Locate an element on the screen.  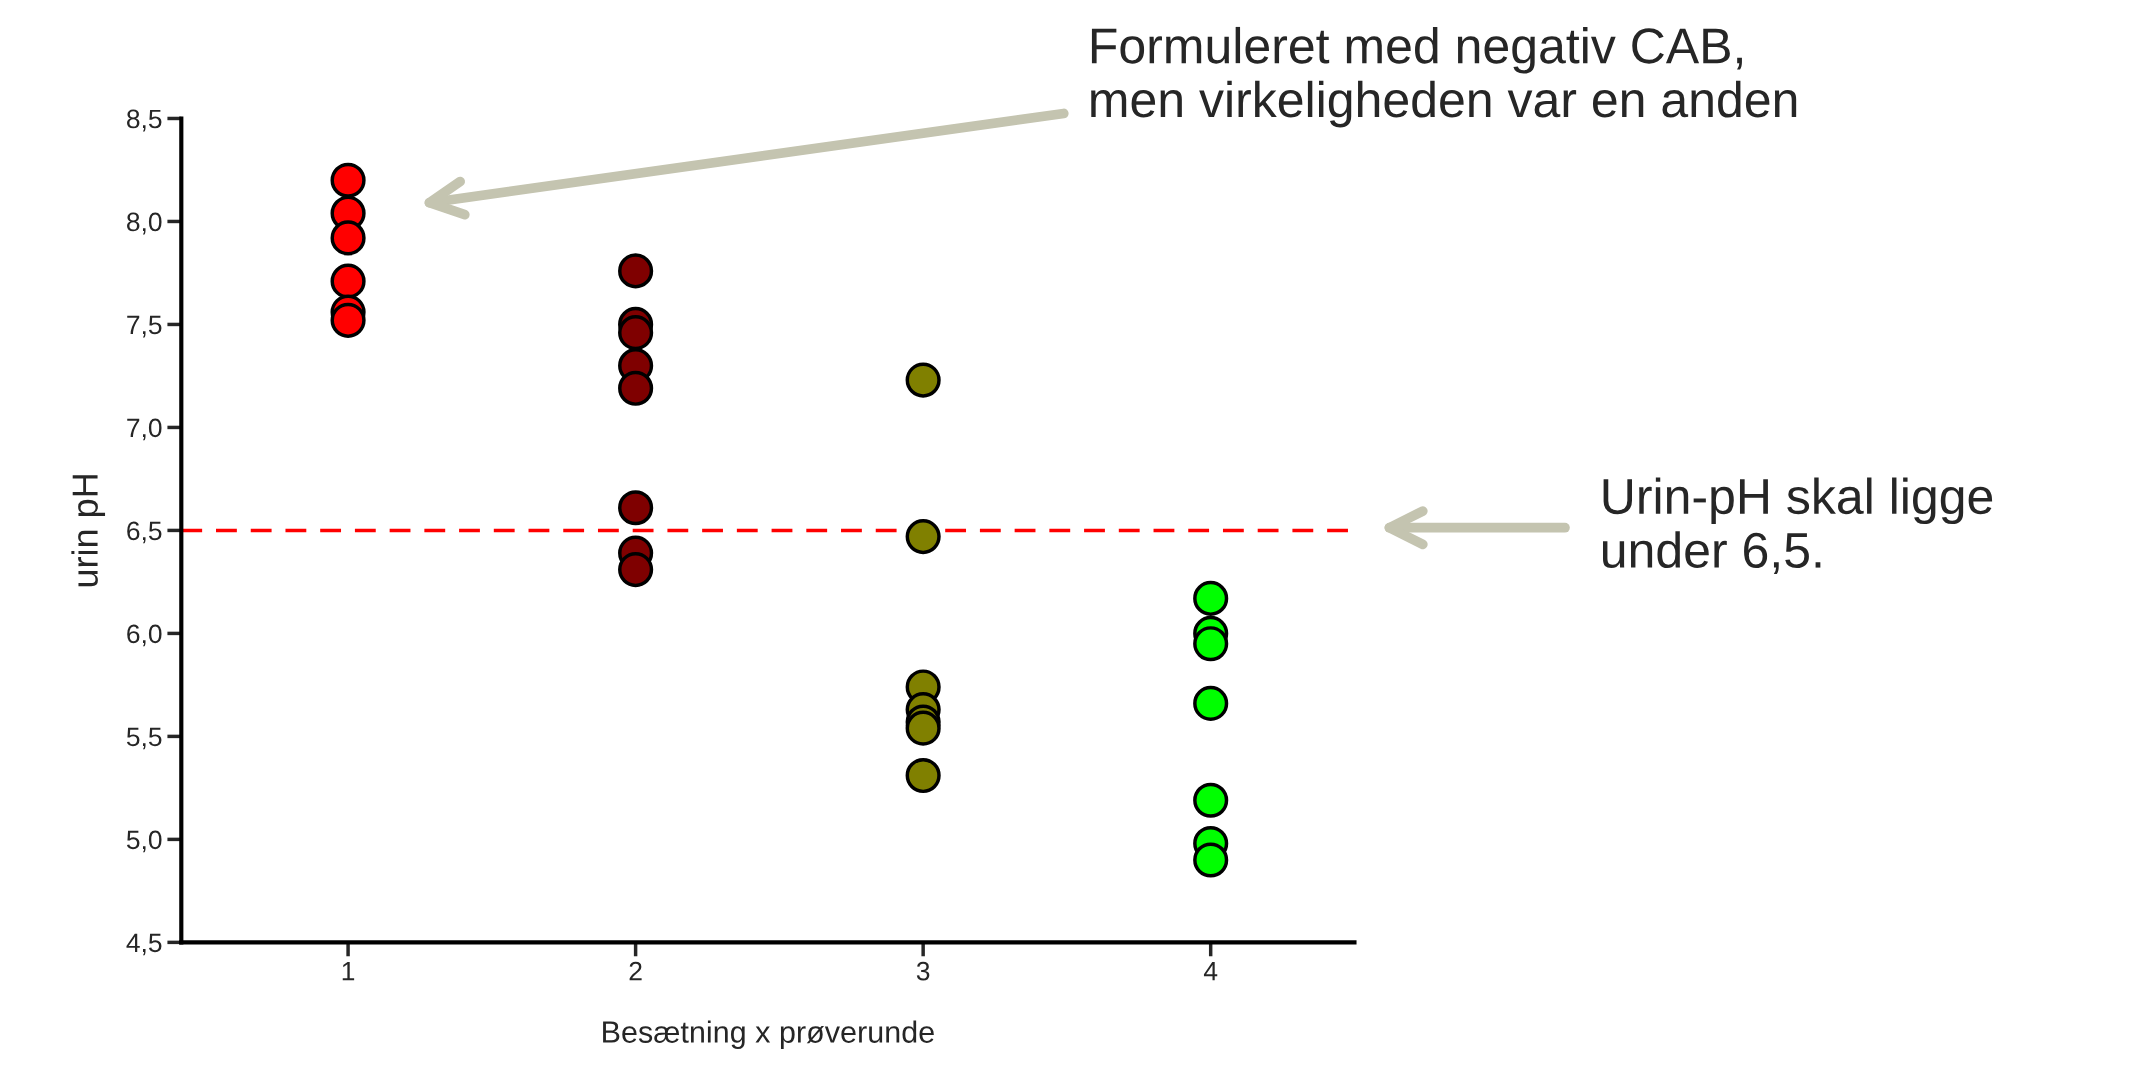
y-tick-label: 6,0 is located at coordinates (144, 635).